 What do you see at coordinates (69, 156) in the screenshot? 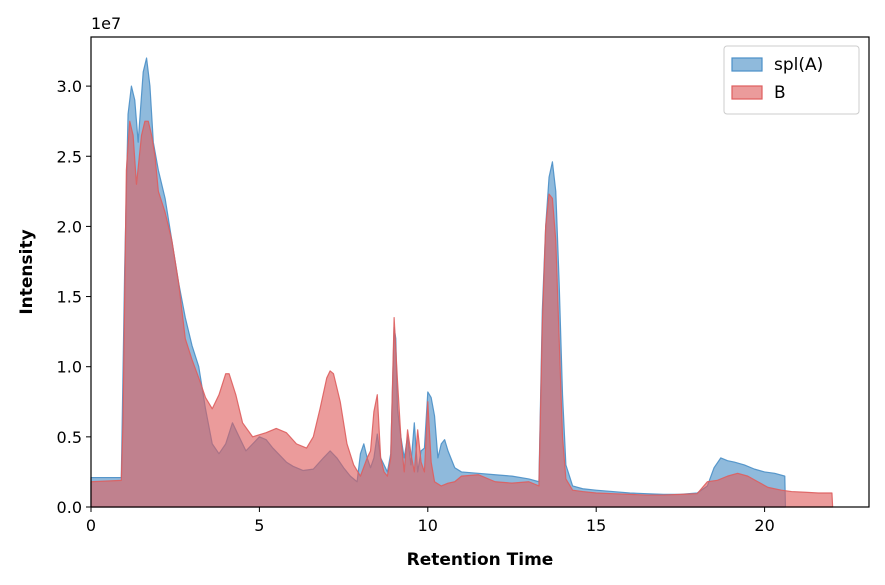
I see `y-tick-label: 2.5` at bounding box center [69, 156].